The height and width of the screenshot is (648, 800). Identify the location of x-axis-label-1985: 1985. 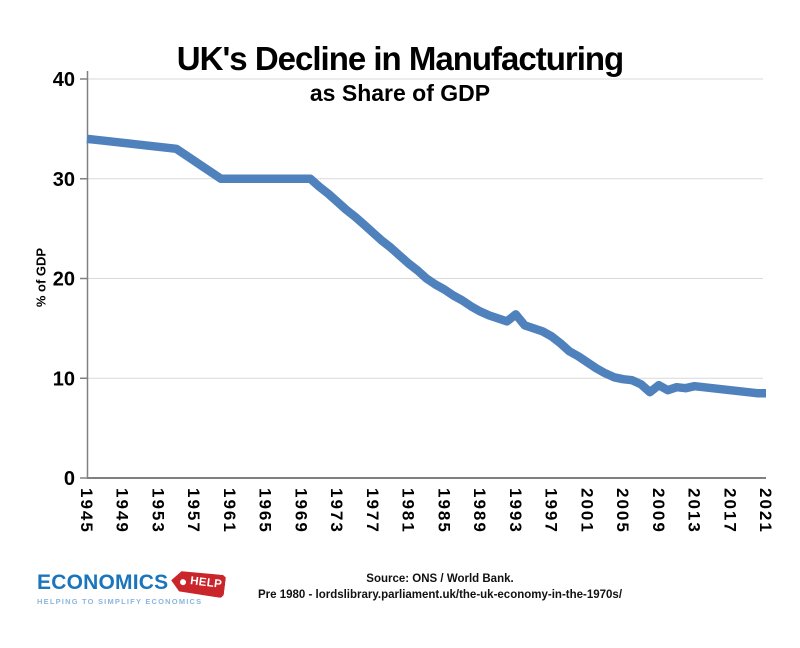
(443, 511).